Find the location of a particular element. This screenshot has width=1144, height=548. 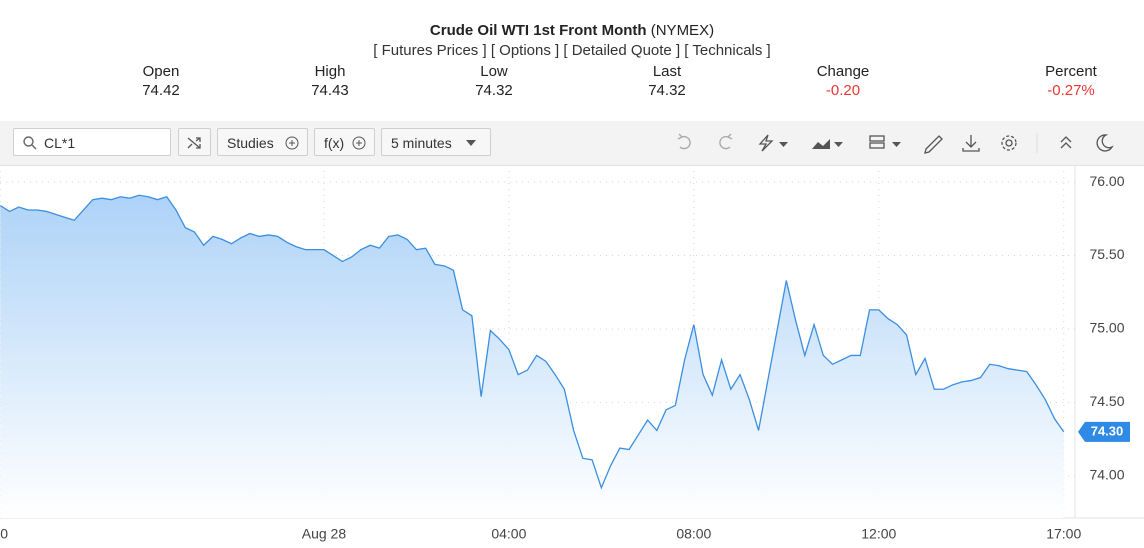

quote-label: Open is located at coordinates (161, 71).